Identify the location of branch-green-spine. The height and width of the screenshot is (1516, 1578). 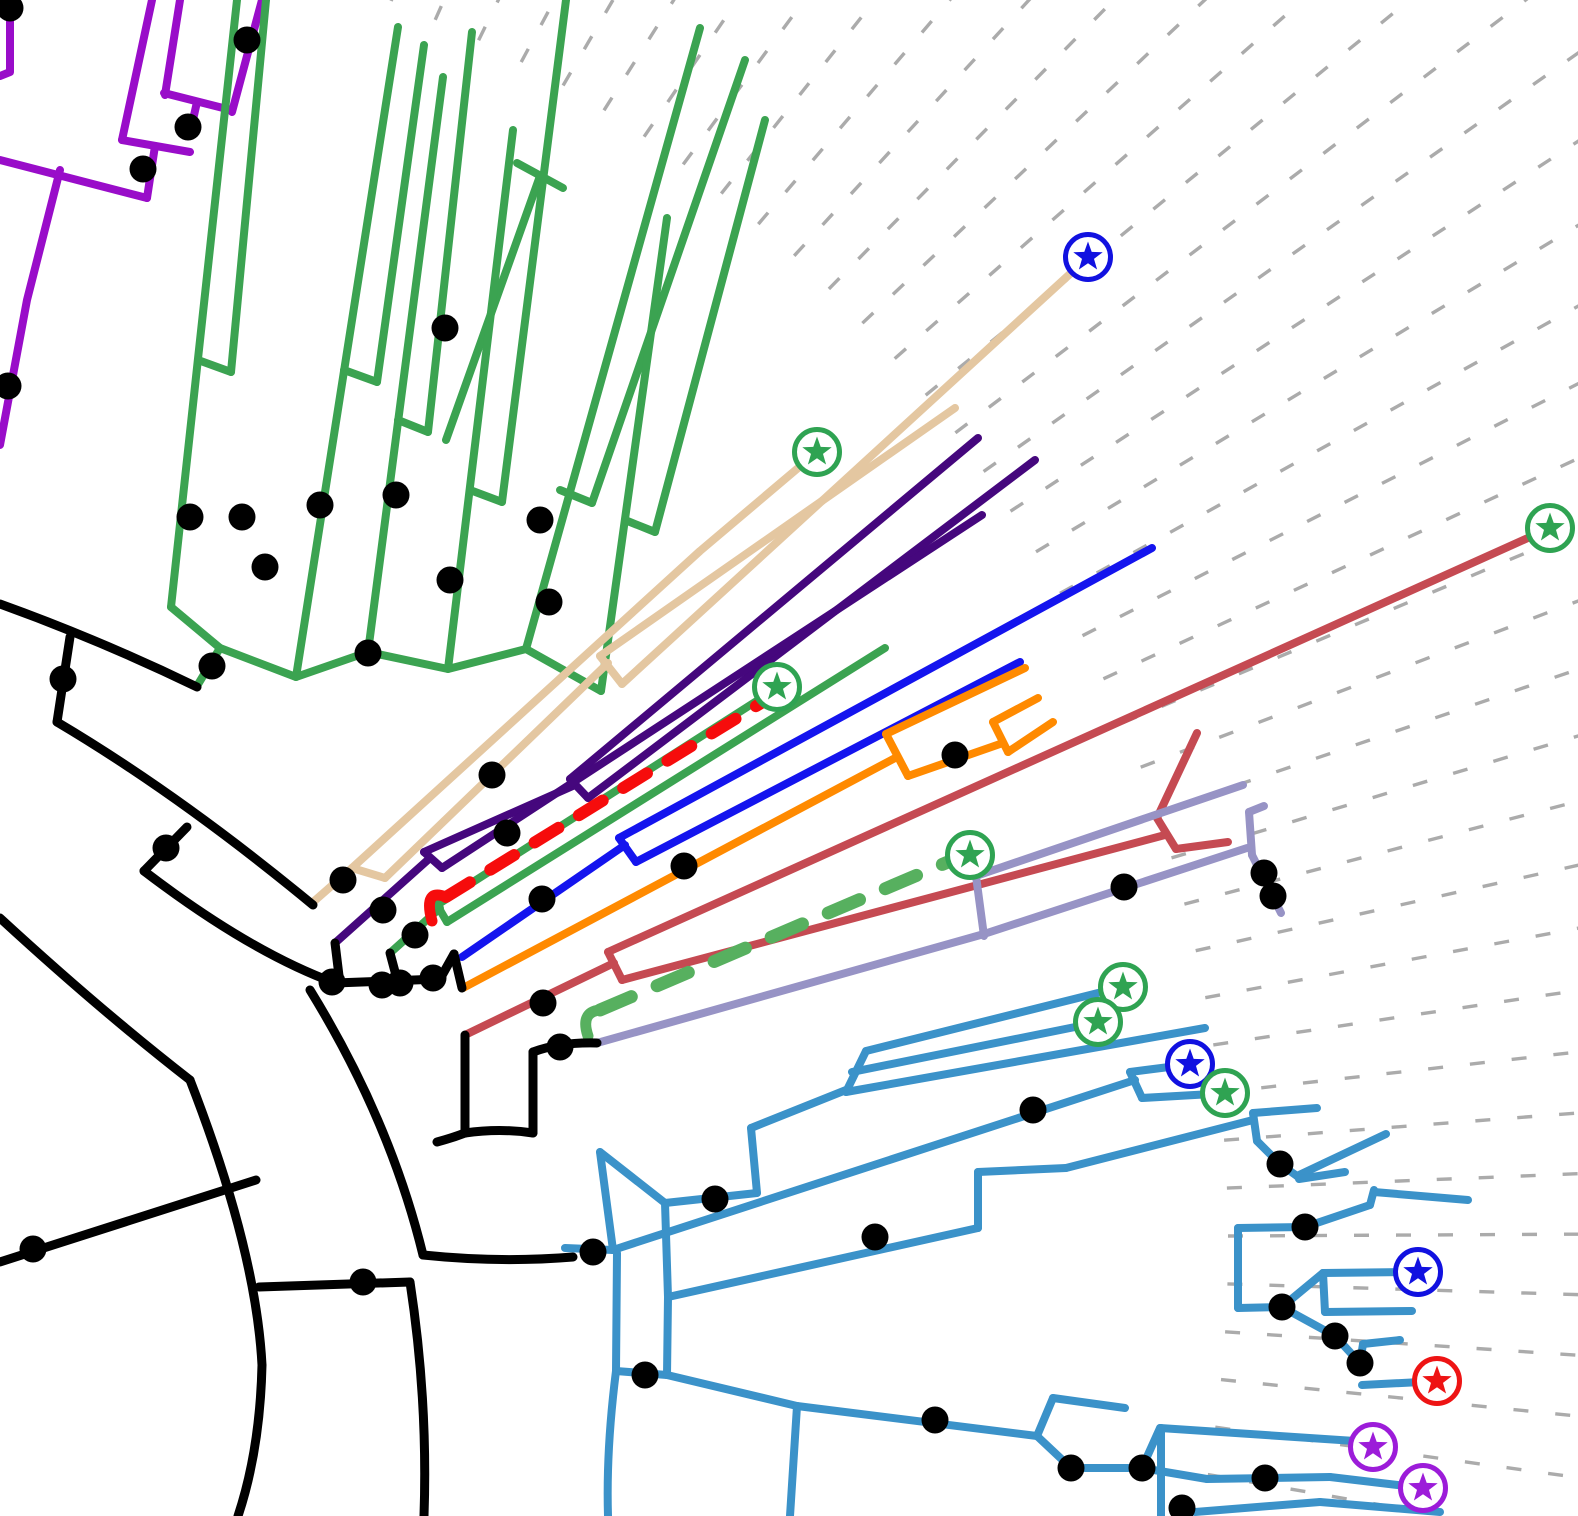
(410, 669).